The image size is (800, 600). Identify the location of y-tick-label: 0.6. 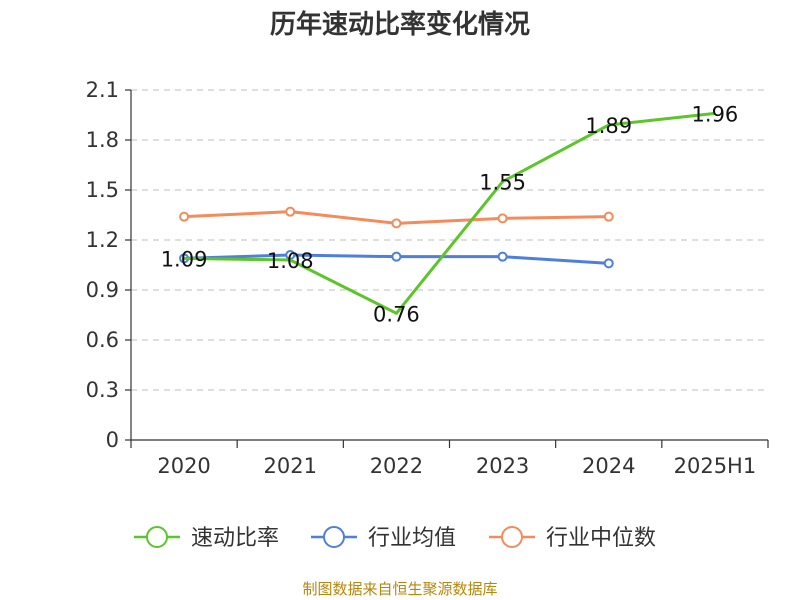
(102, 340).